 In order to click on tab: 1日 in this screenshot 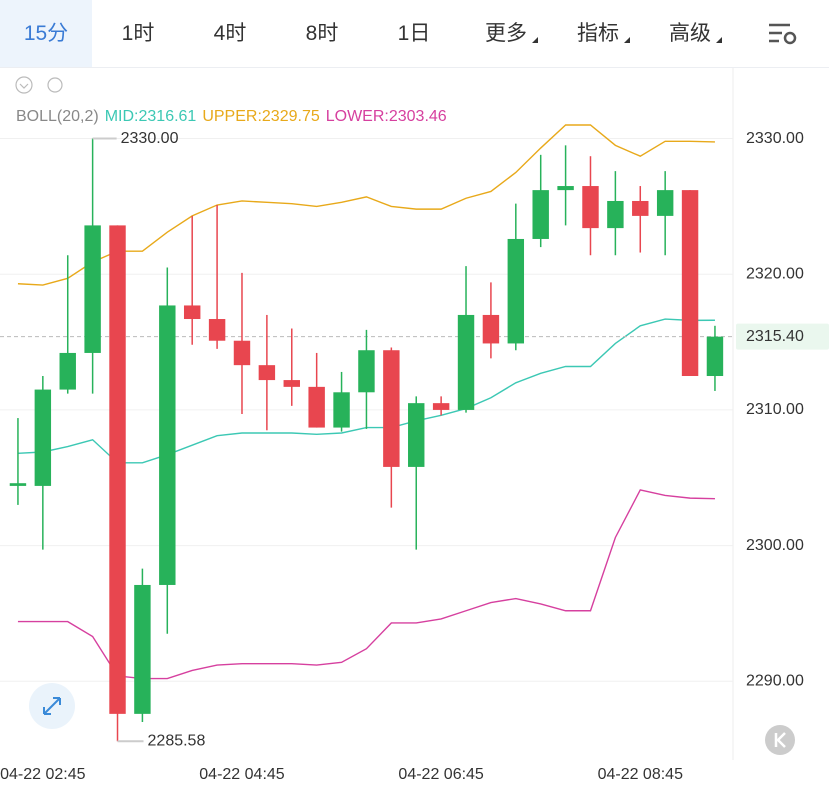, I will do `click(414, 33)`.